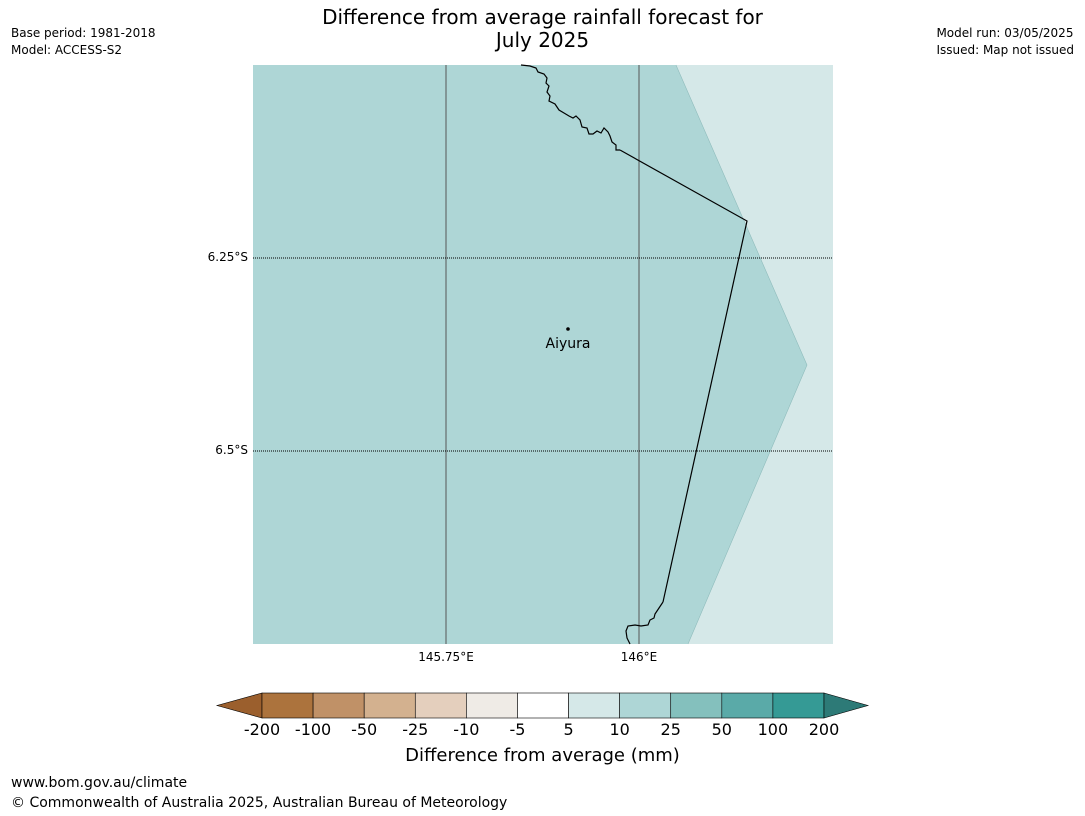 The height and width of the screenshot is (816, 1085). I want to click on base-period-text: Base period: 1981-2018, so click(83, 33).